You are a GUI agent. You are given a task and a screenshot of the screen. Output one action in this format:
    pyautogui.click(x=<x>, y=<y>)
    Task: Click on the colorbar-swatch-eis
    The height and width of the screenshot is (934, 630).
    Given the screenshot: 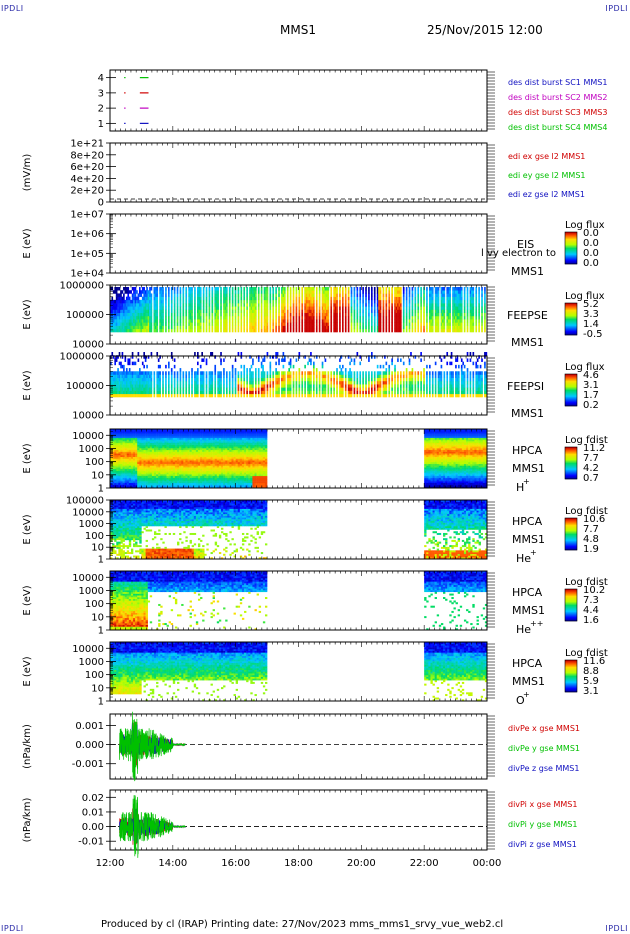 What is the action you would take?
    pyautogui.click(x=571, y=255)
    